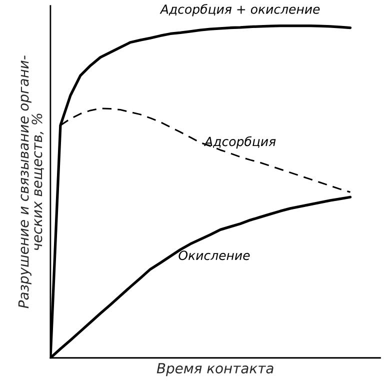 This screenshot has height=389, width=388. I want to click on y-axis-title: Разрушение и связывание органи- ческих веществ, %, so click(31, 182).